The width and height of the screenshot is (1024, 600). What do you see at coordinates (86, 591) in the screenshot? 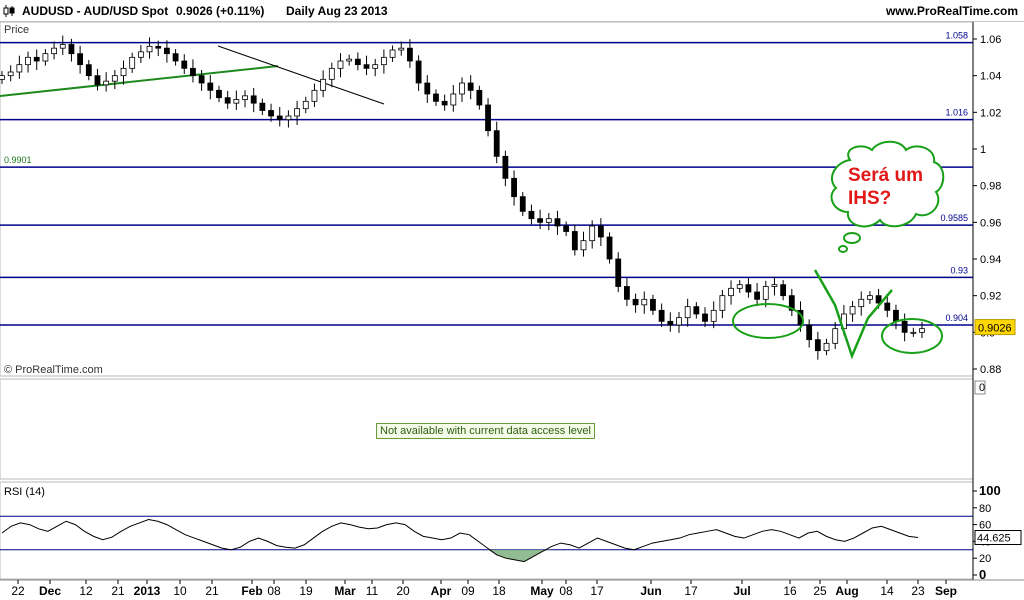
I see `x-tick-label: 12` at bounding box center [86, 591].